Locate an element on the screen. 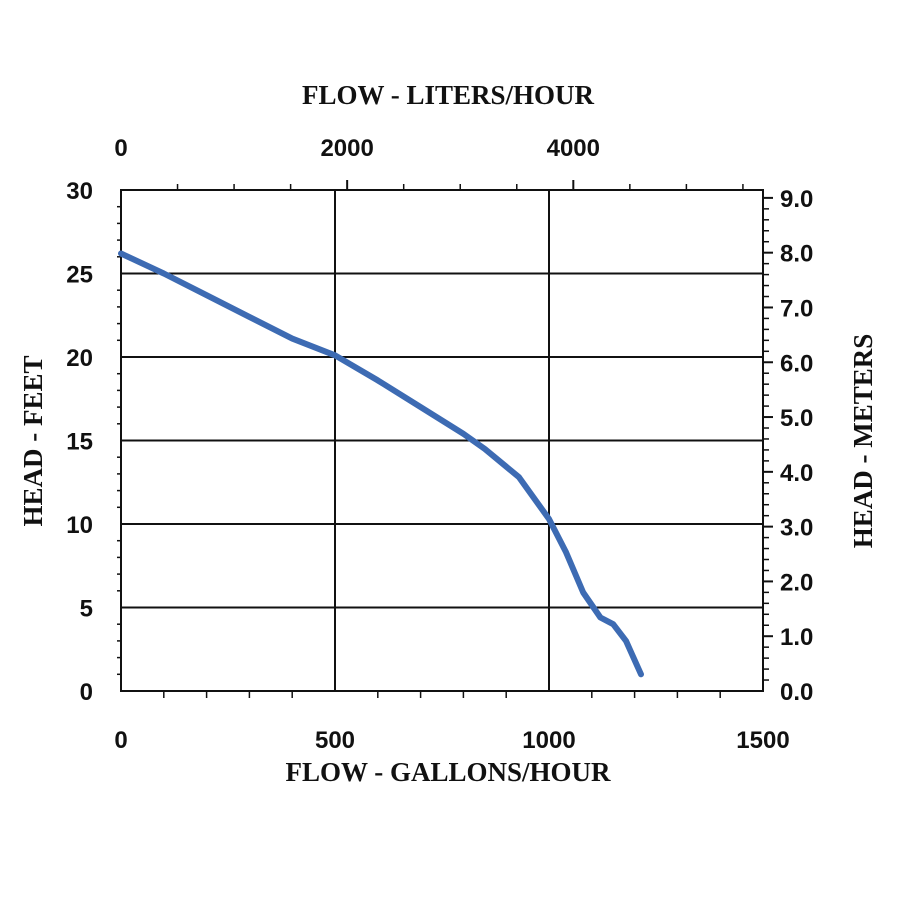 This screenshot has width=900, height=900. y-tick-label: 15 is located at coordinates (79, 442).